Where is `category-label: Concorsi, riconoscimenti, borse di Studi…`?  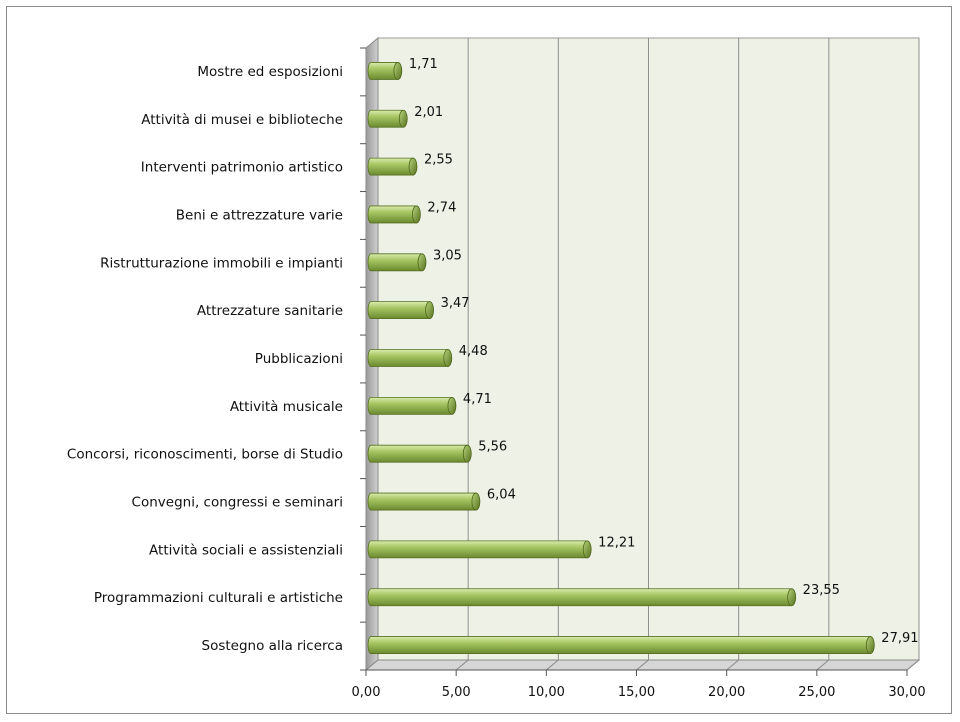
category-label: Concorsi, riconoscimenti, borse di Studi… is located at coordinates (205, 455).